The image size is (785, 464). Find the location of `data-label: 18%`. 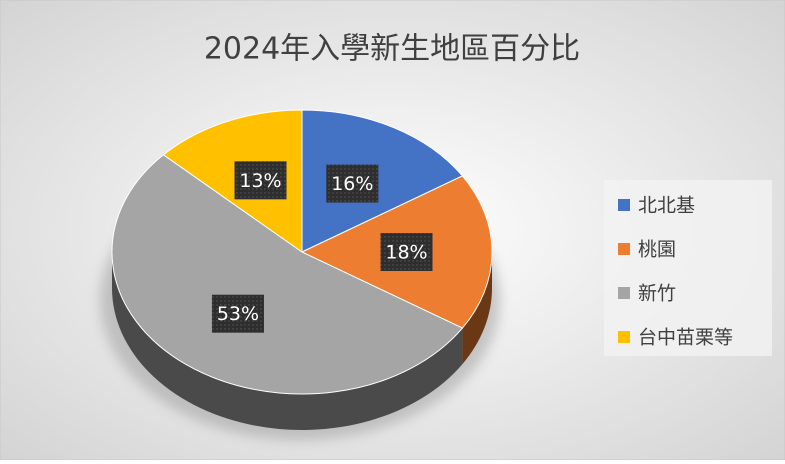

data-label: 18% is located at coordinates (406, 253).